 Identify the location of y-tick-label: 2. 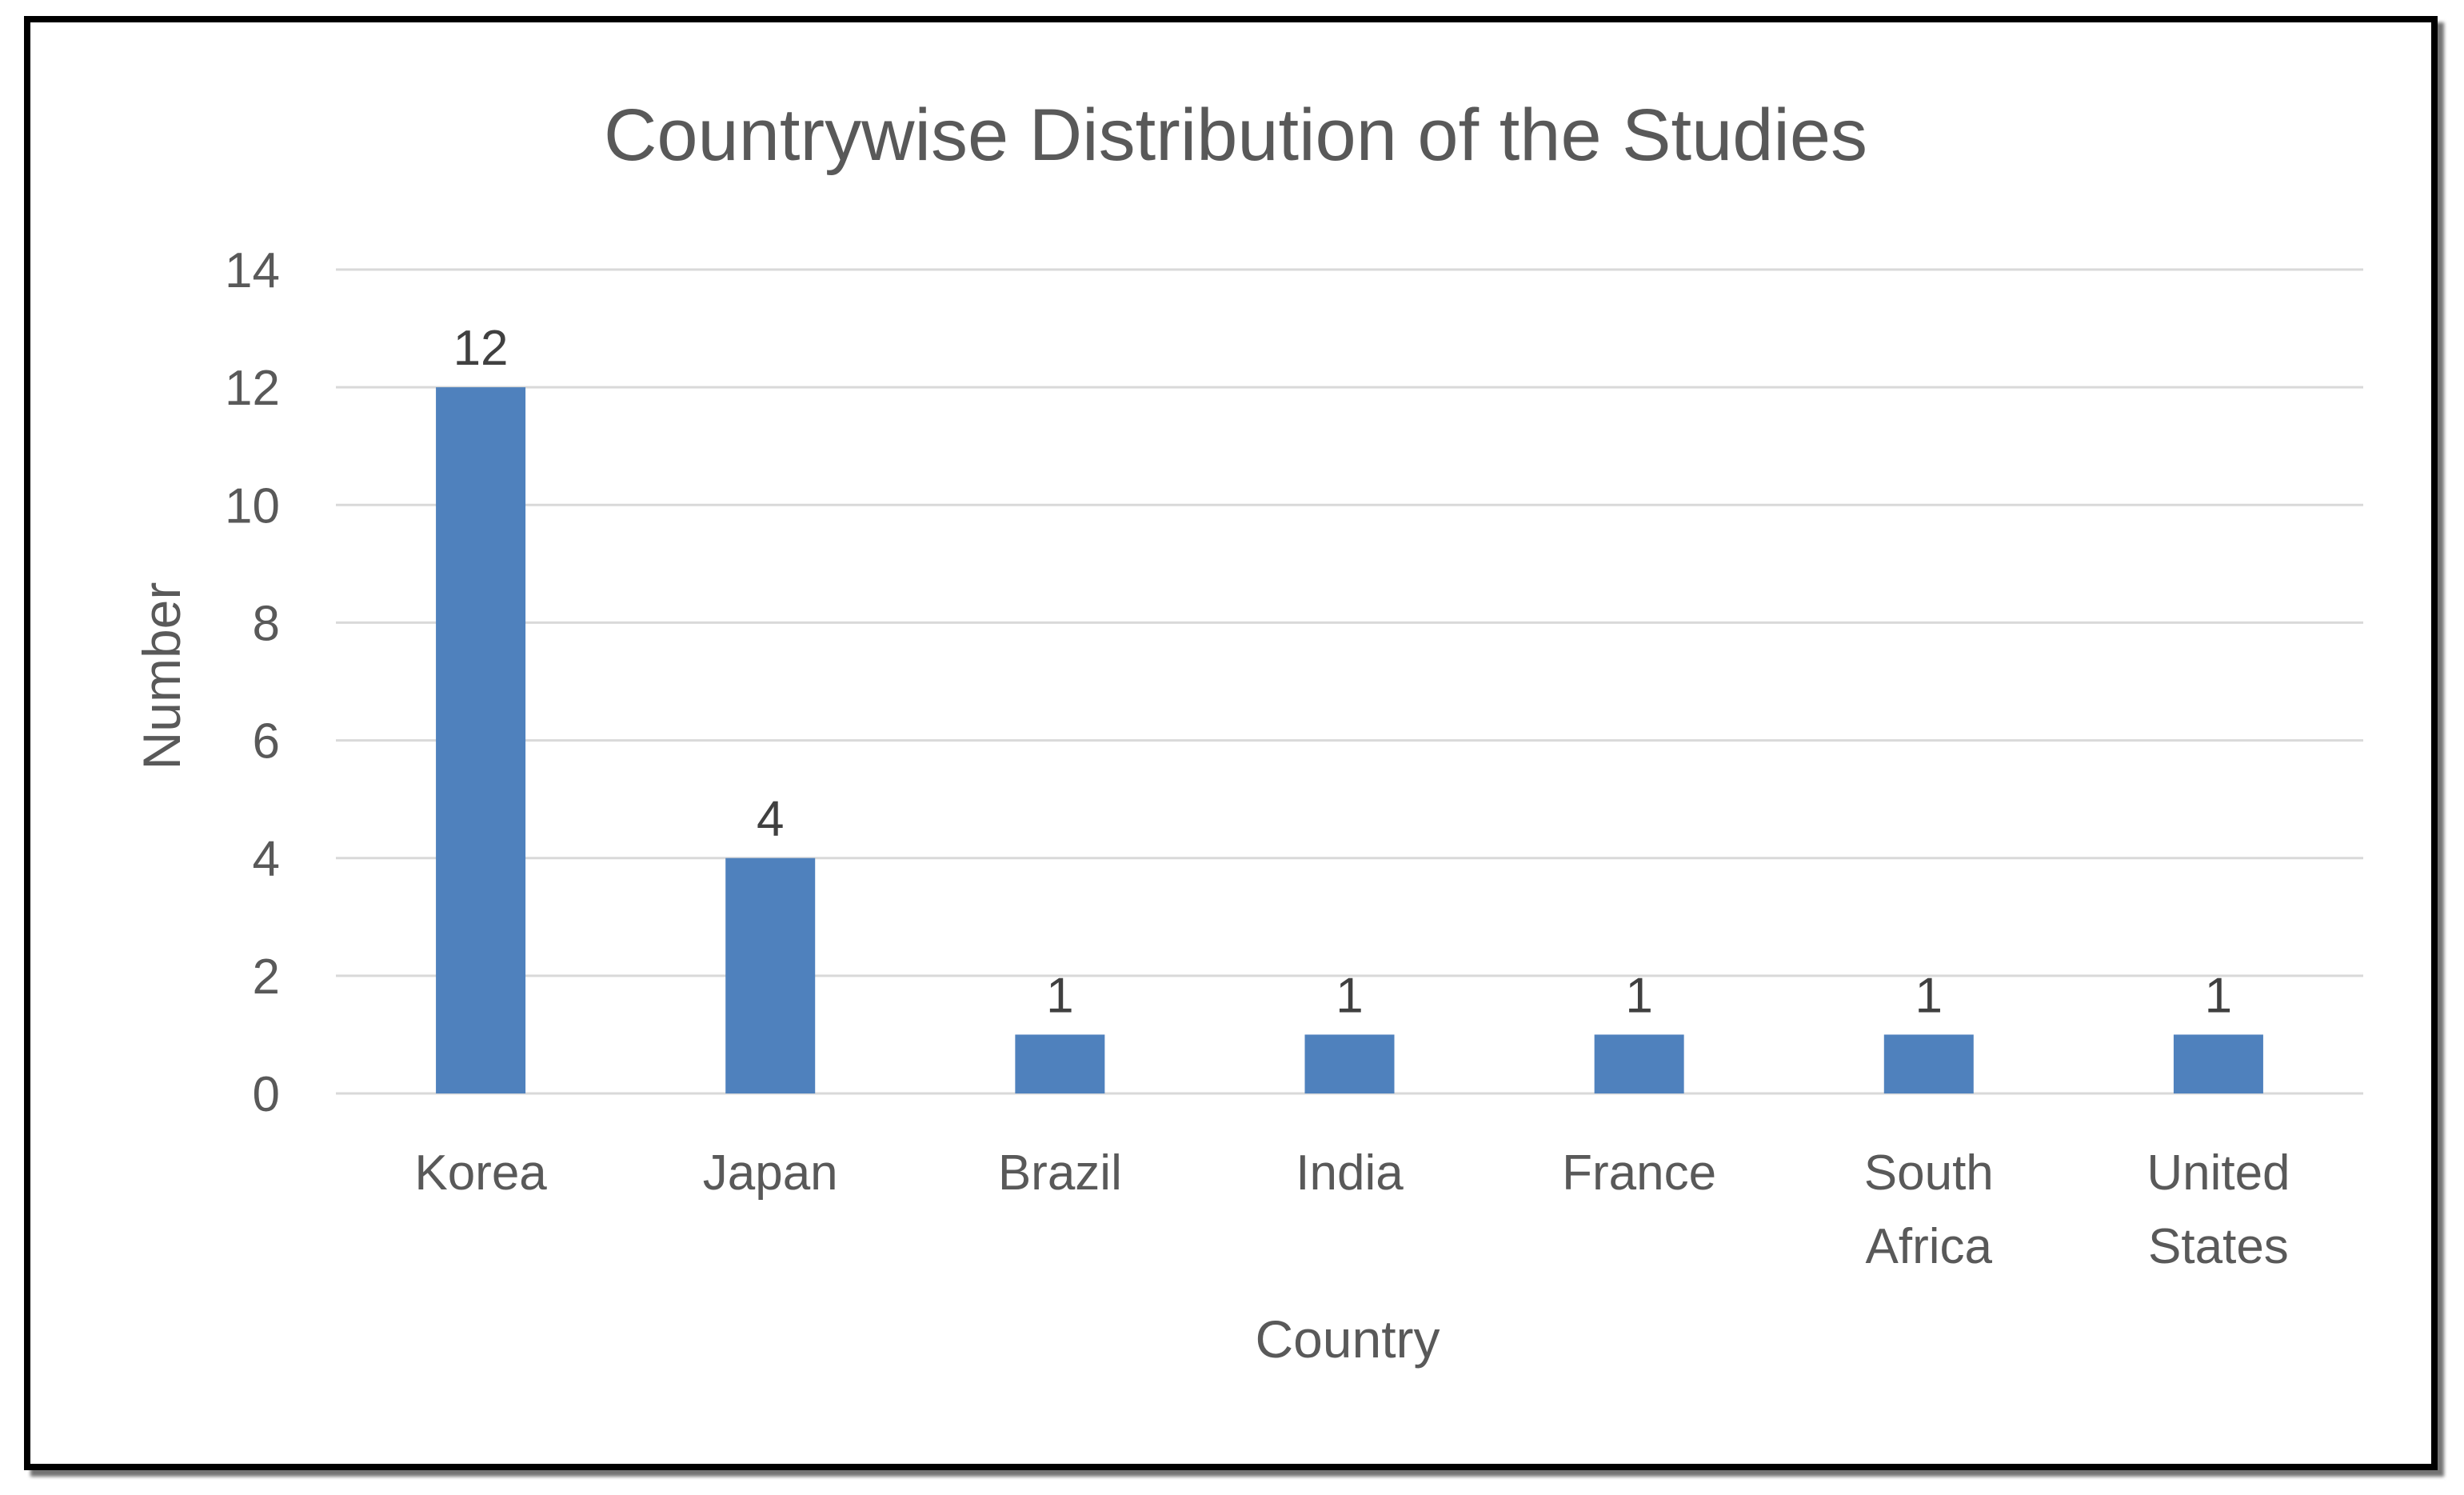
(266, 977).